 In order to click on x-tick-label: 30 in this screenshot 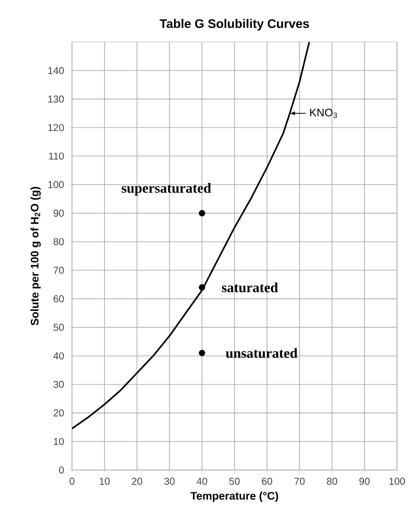, I will do `click(169, 481)`.